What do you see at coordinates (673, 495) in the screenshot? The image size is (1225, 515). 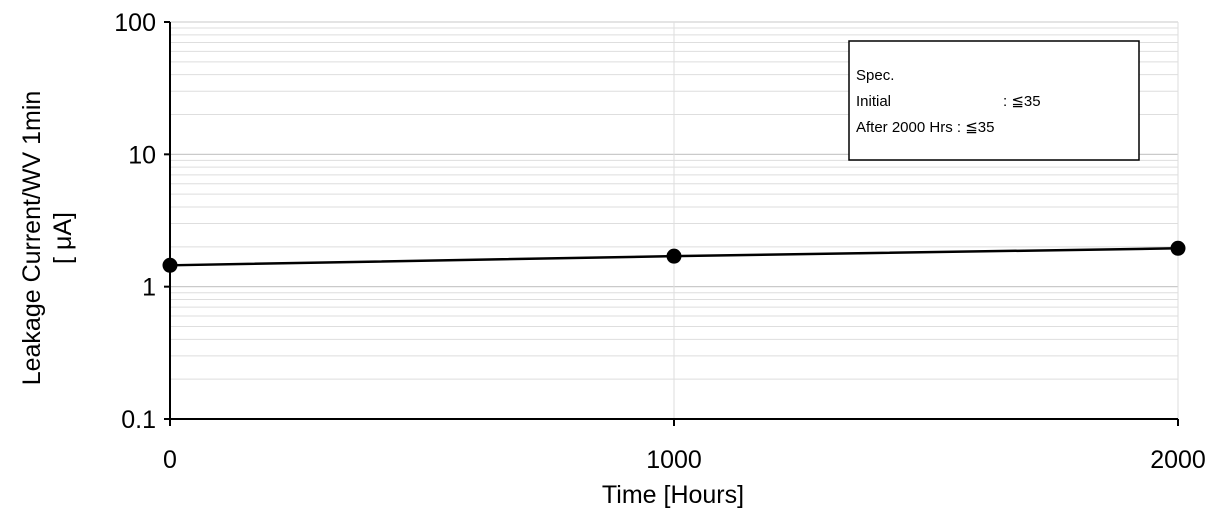 I see `x-axis-title: Time [Hours]` at bounding box center [673, 495].